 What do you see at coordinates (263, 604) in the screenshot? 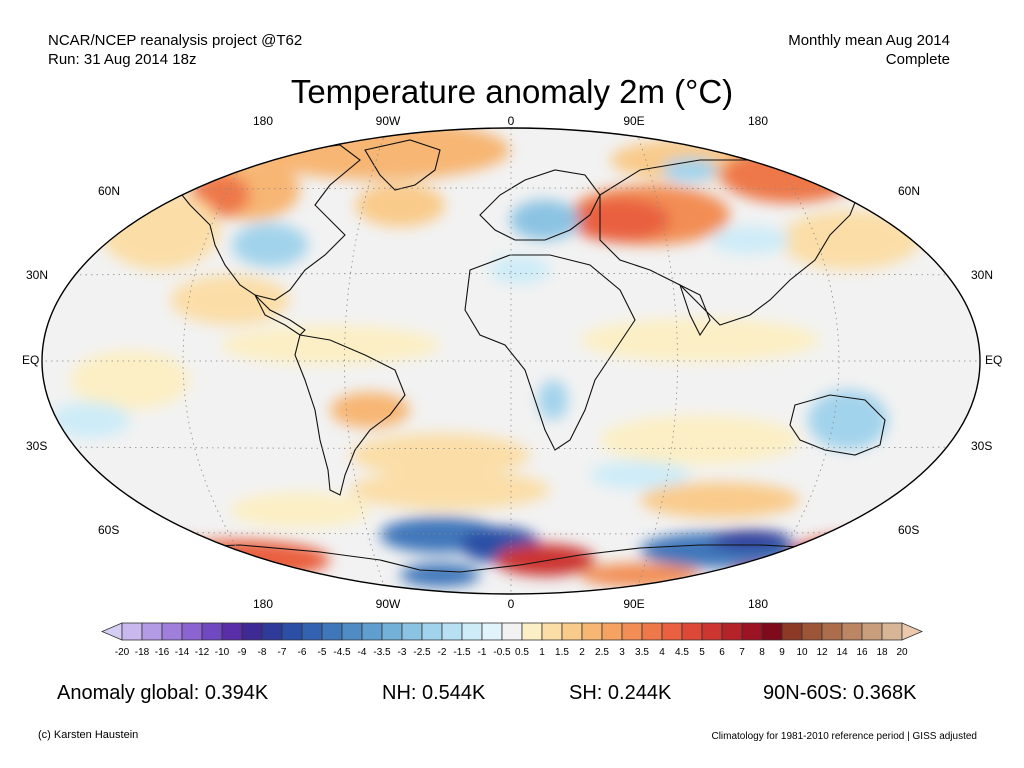
I see `lon-label-bottom-180w: 180` at bounding box center [263, 604].